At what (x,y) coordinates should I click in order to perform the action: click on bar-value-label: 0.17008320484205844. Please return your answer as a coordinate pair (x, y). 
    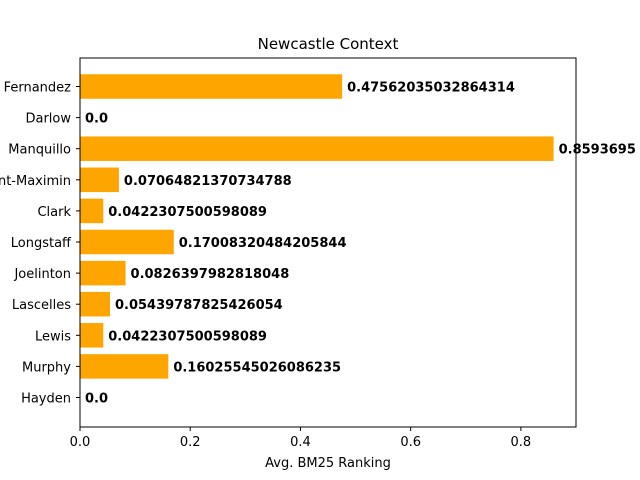
    Looking at the image, I should click on (263, 243).